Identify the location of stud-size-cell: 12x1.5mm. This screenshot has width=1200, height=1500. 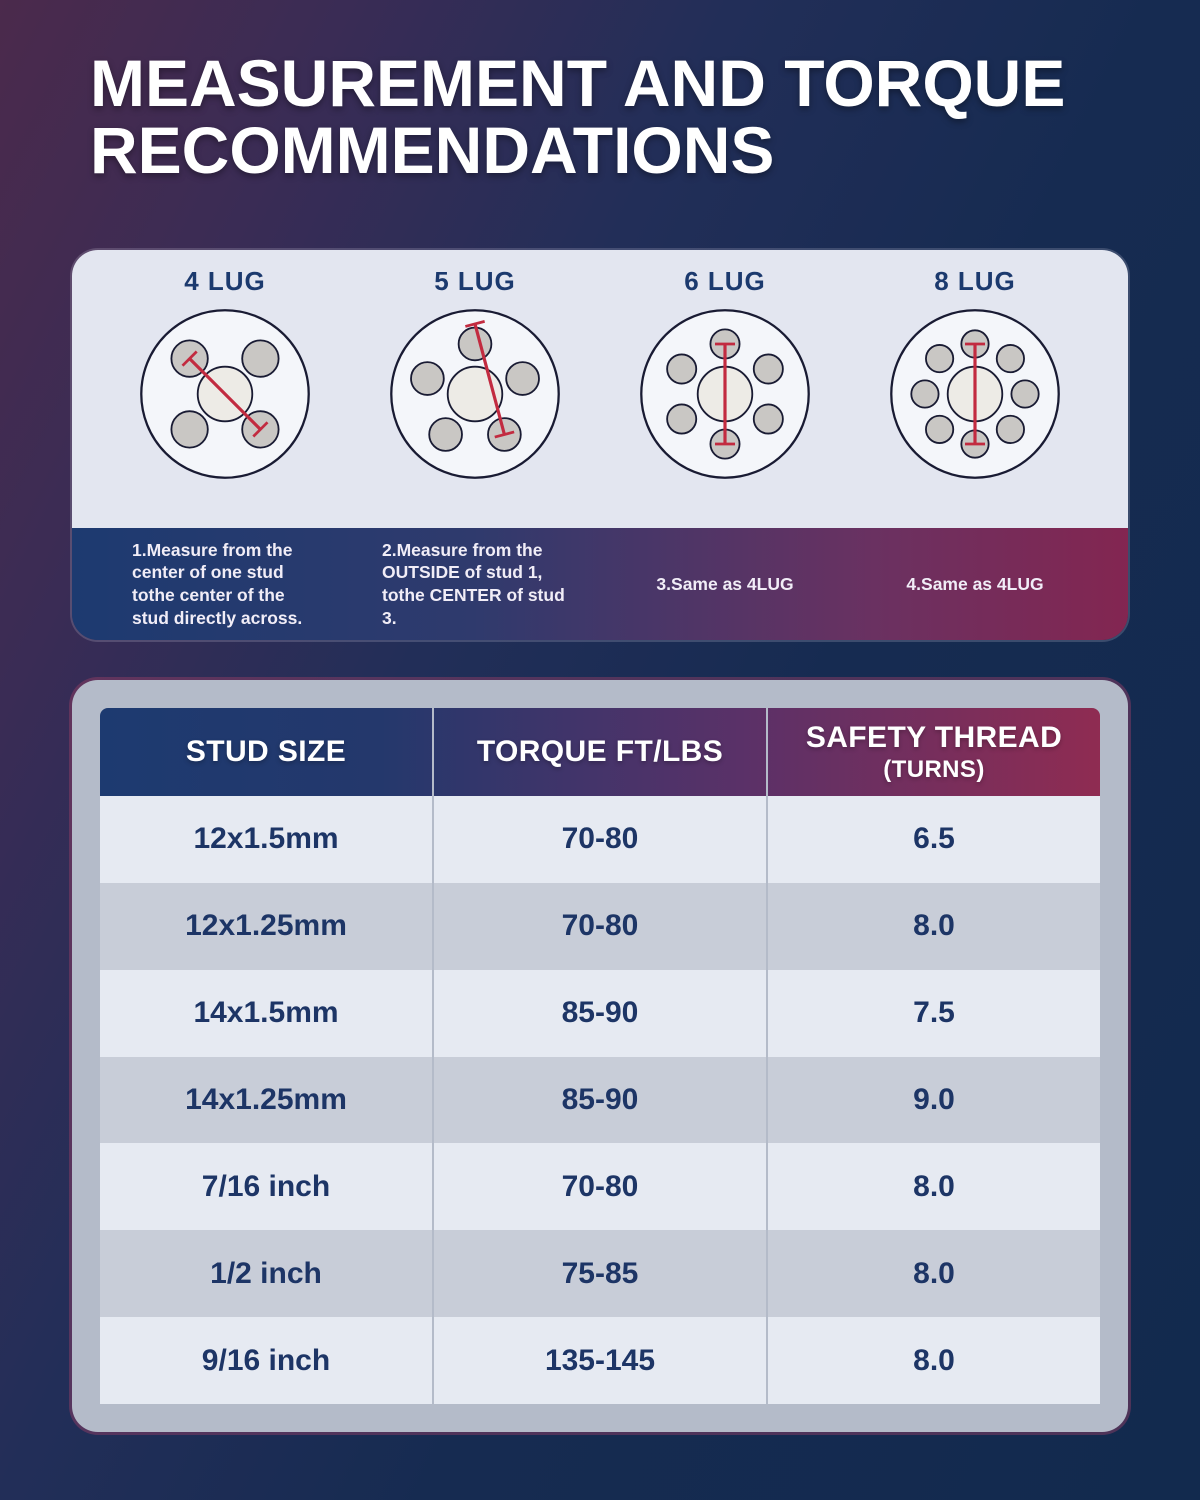
(266, 839).